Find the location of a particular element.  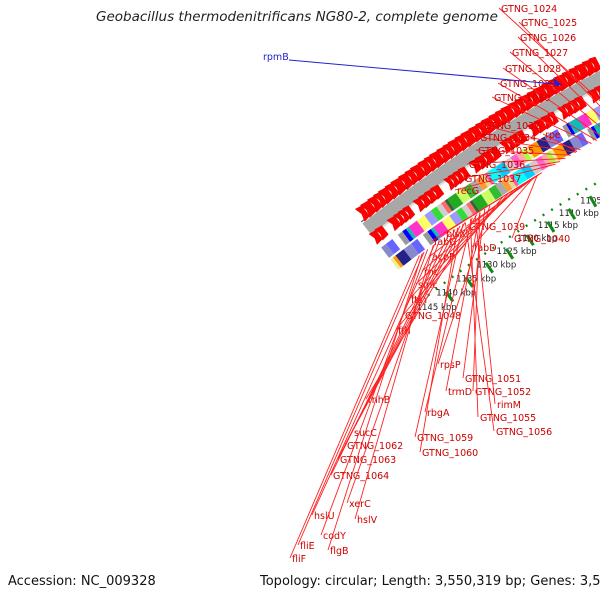

gene-label: GTNG_1060 is located at coordinates (450, 453).